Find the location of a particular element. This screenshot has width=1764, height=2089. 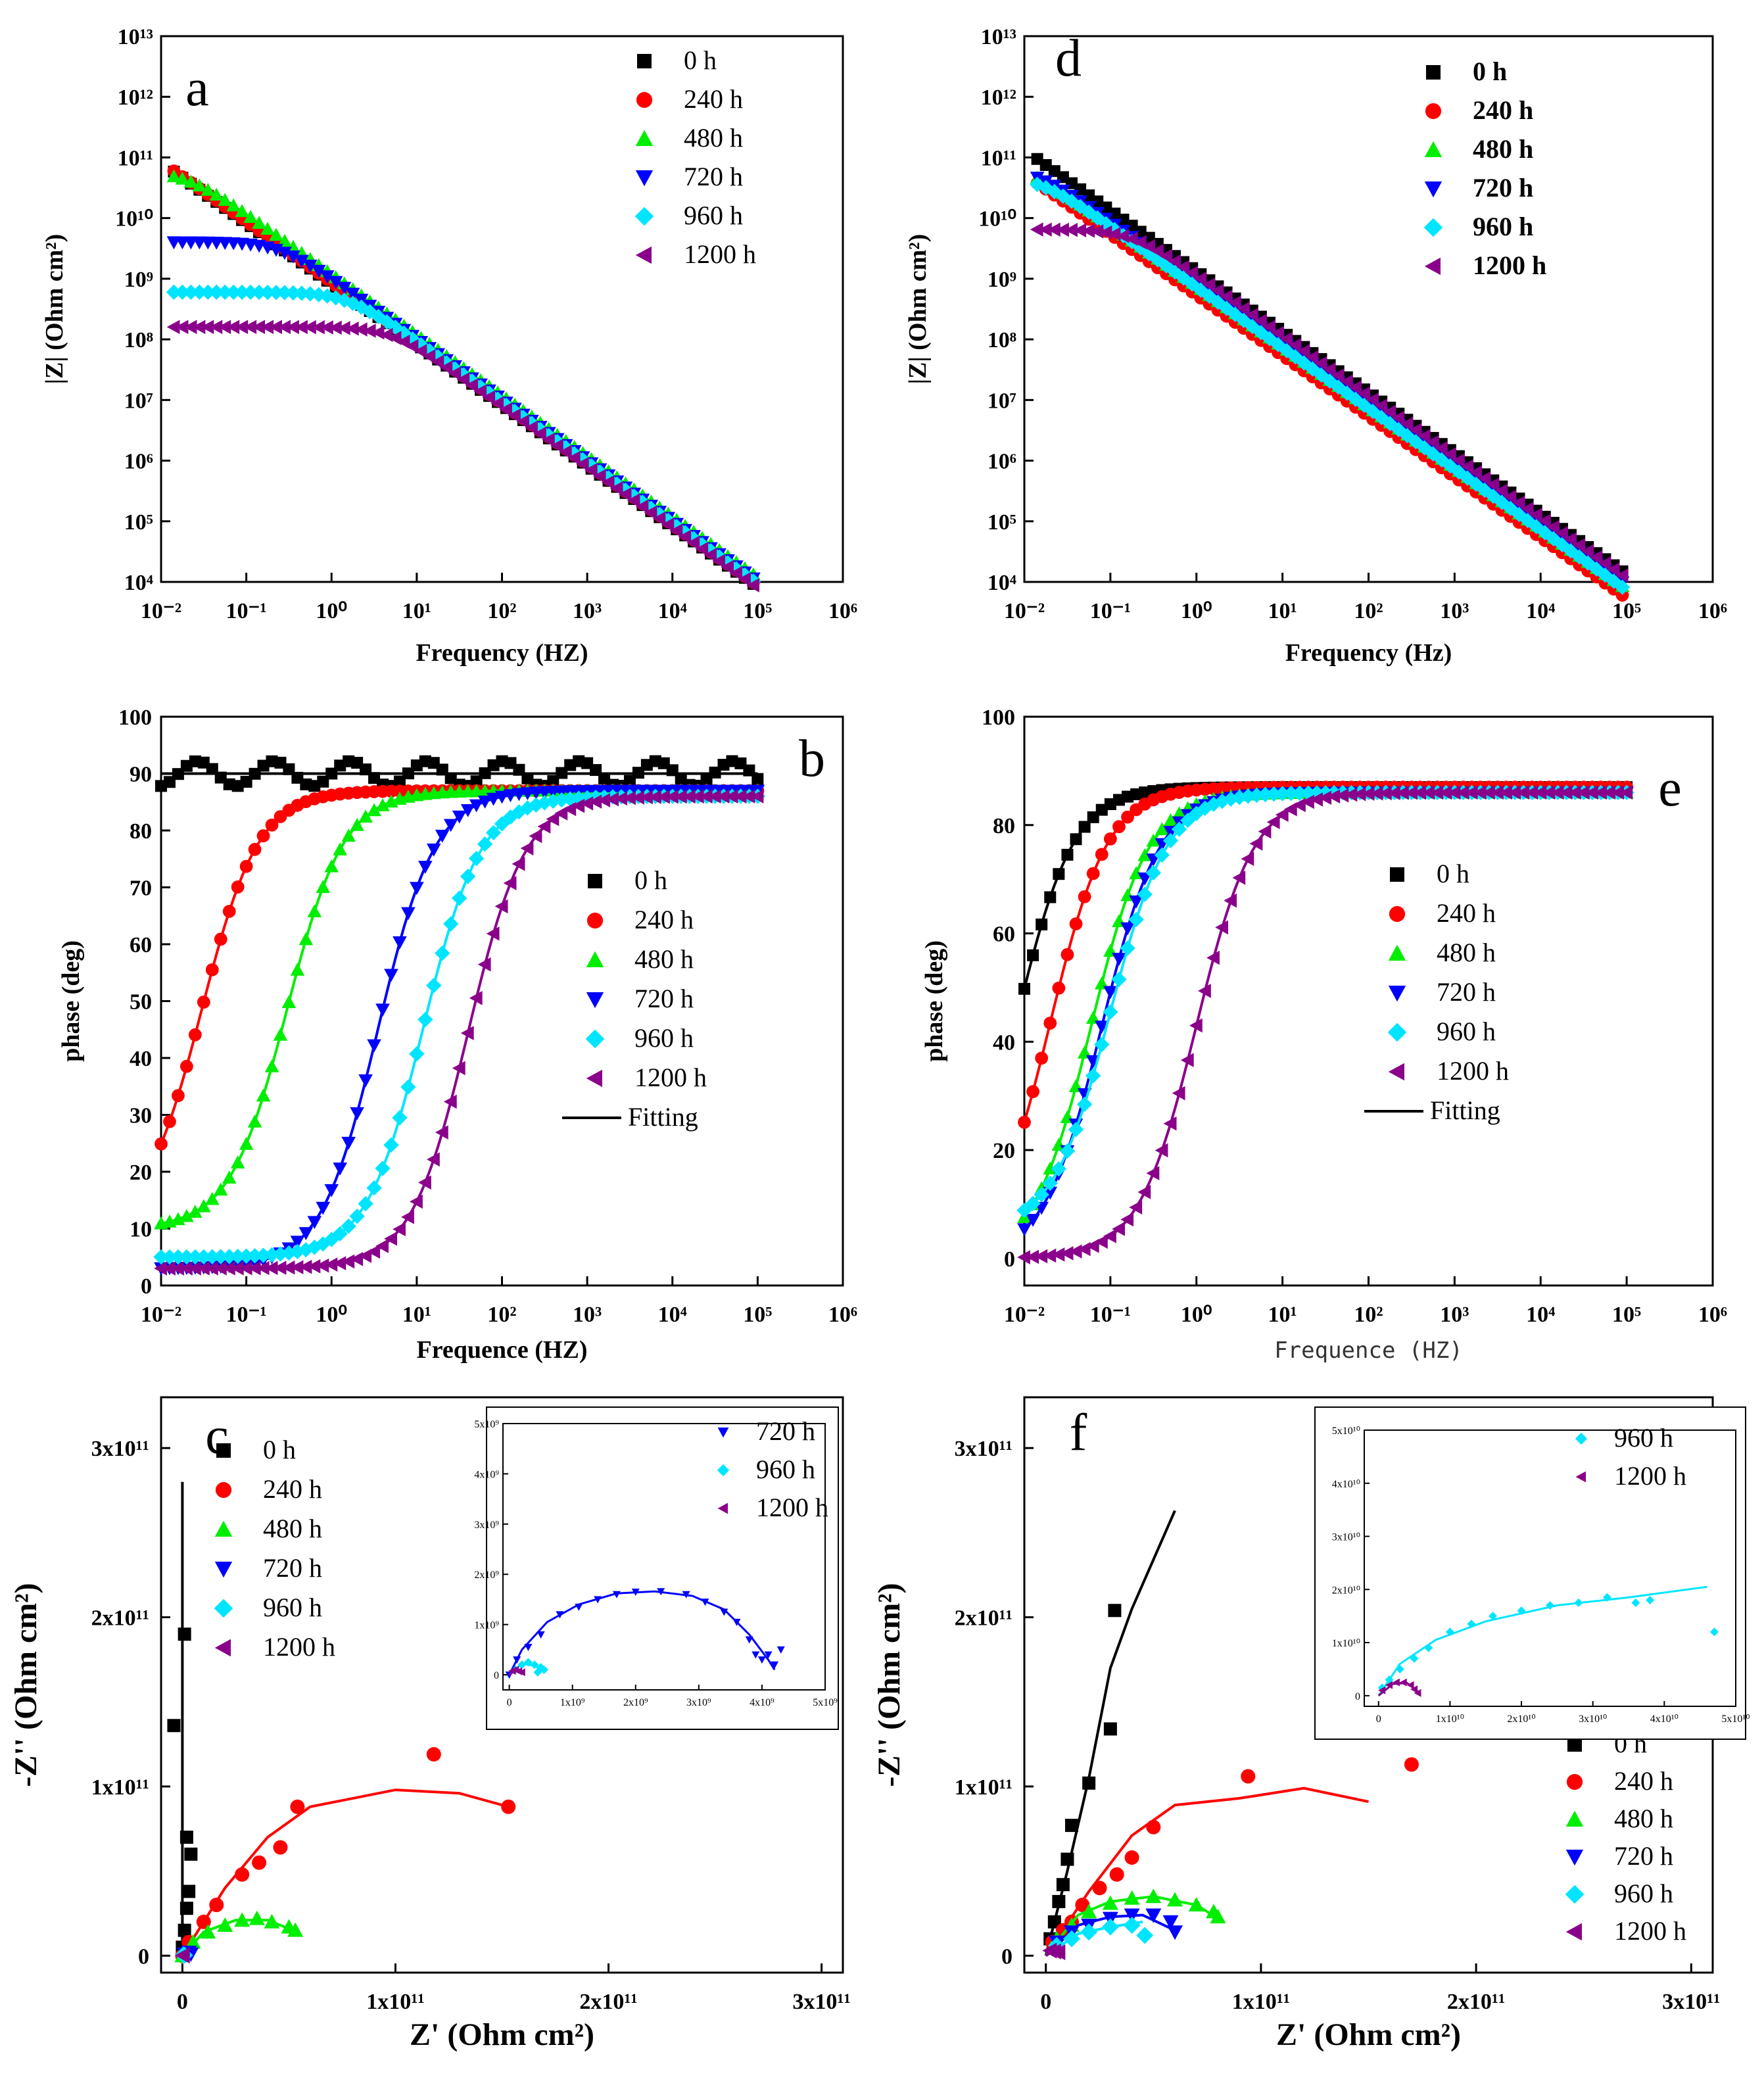

y-tick-label: 30 is located at coordinates (141, 1116).